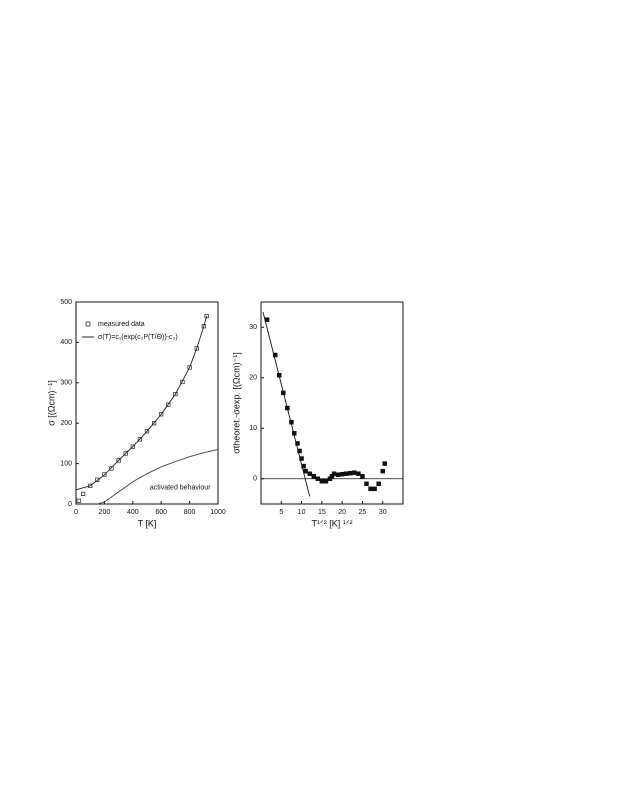  Describe the element at coordinates (88, 324) in the screenshot. I see `legend-swatch` at that location.